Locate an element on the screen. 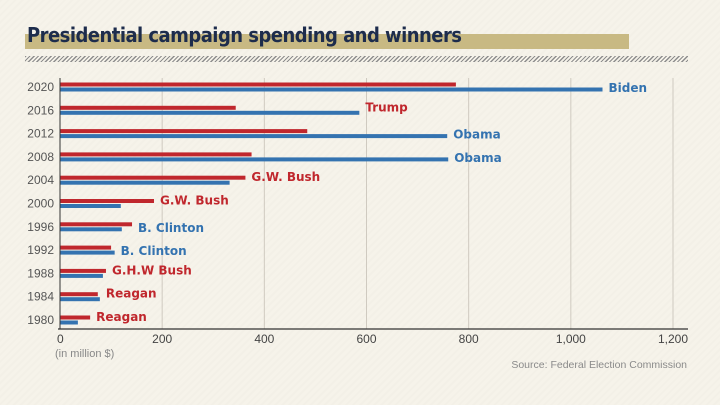  x-tick-label: 200 is located at coordinates (162, 339).